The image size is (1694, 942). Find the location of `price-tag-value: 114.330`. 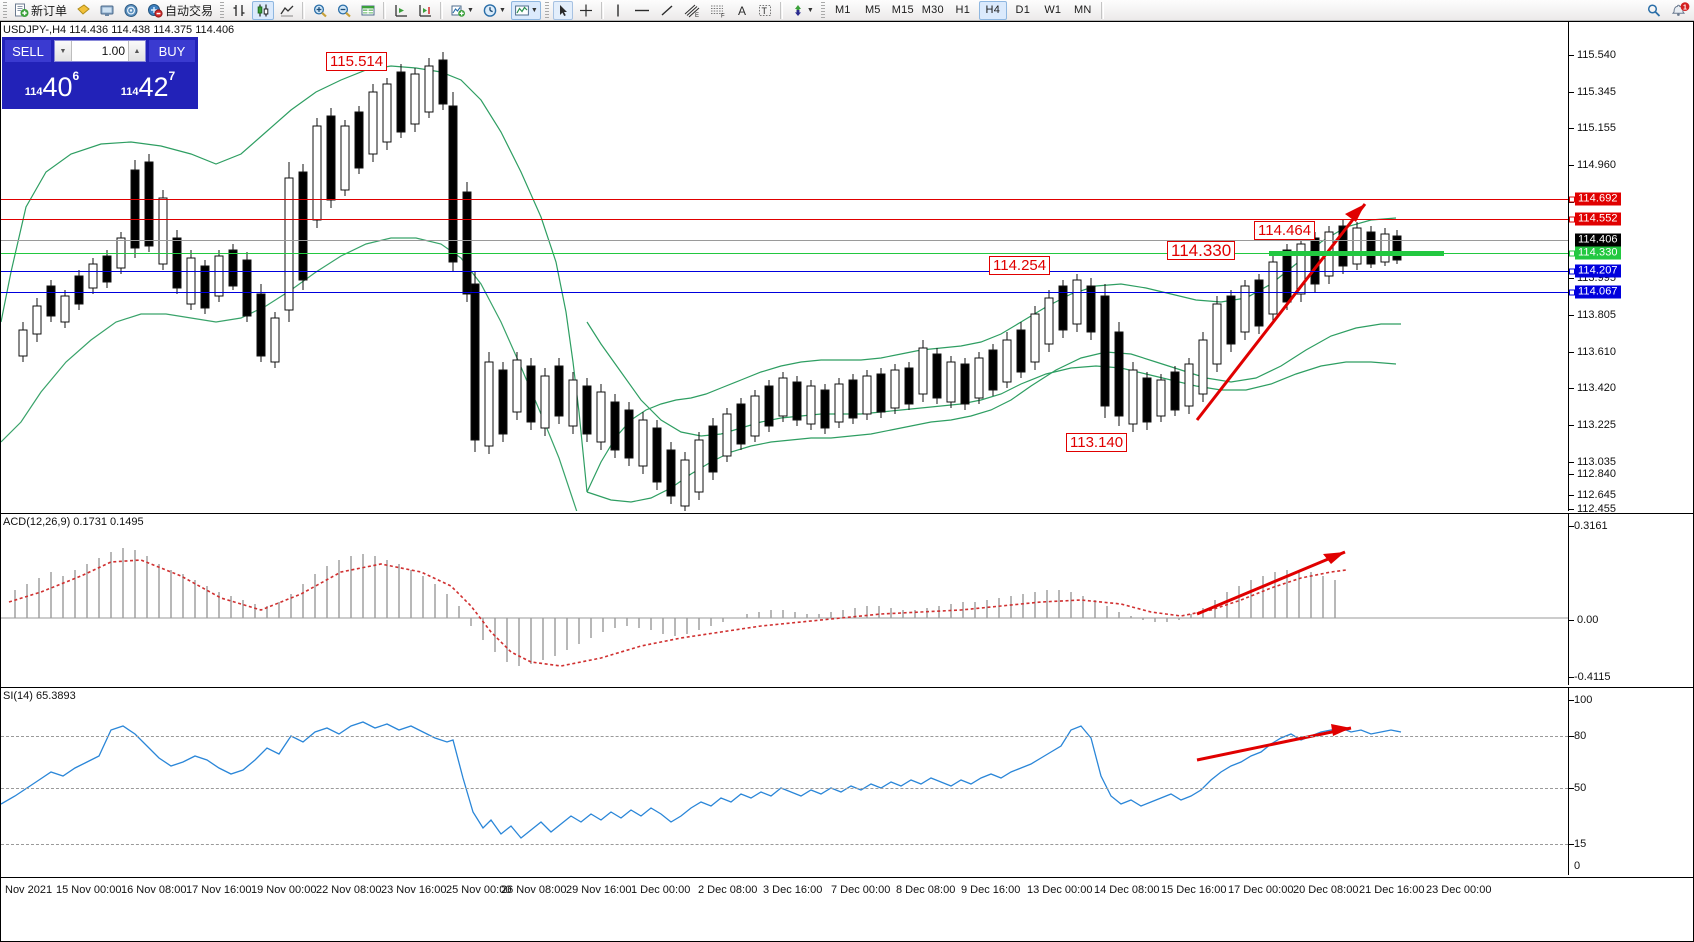

price-tag-value: 114.330 is located at coordinates (1598, 252).